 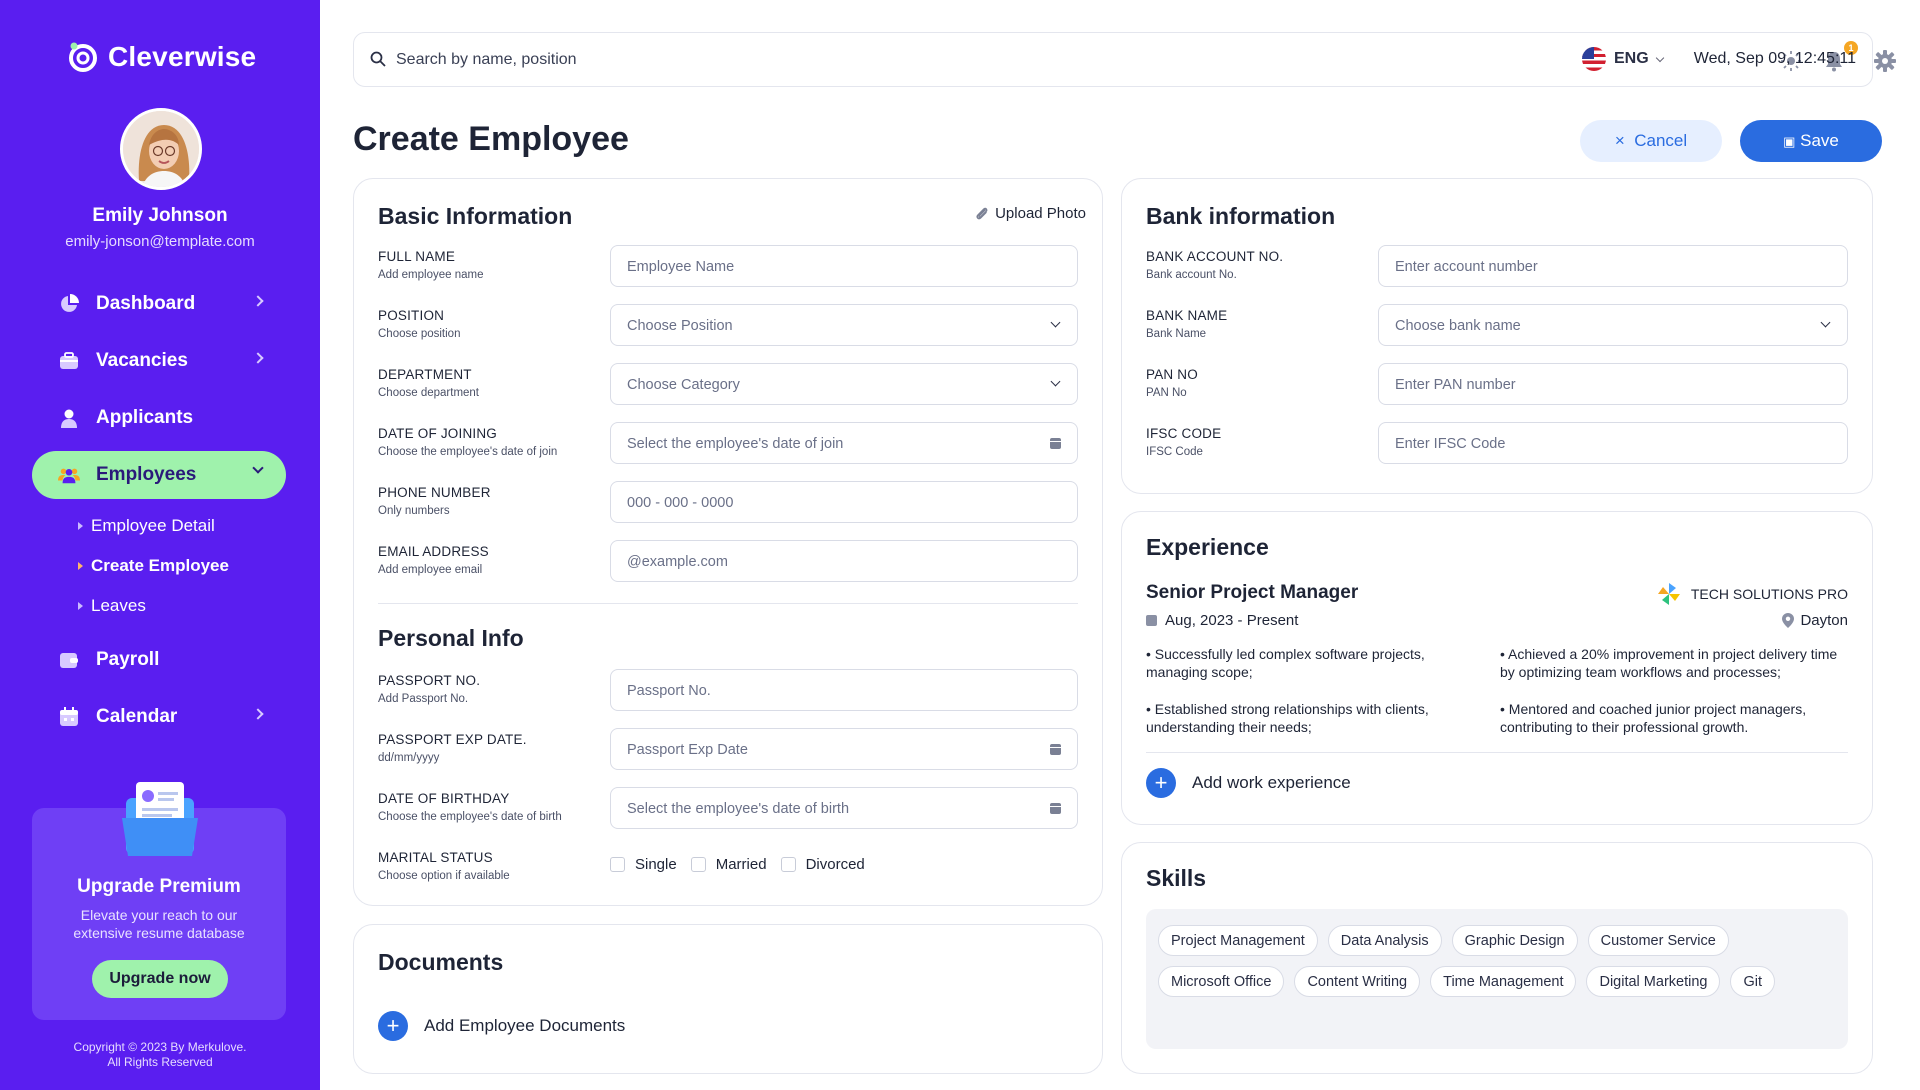 I want to click on skill-tag: Microsoft Office, so click(x=1221, y=981).